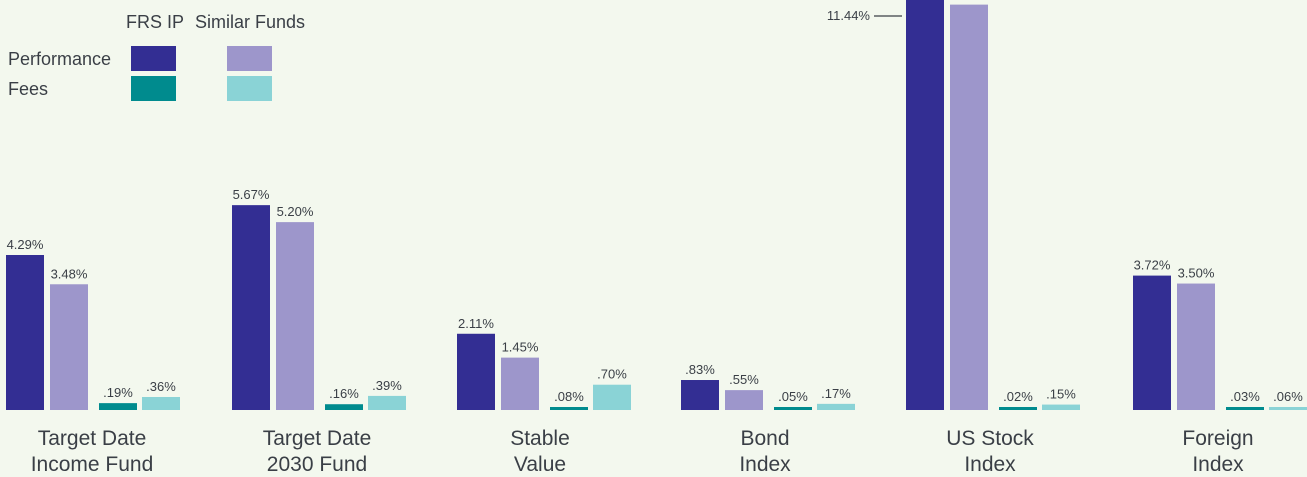 The image size is (1307, 477). What do you see at coordinates (540, 438) in the screenshot?
I see `category-label-2-0: Stable` at bounding box center [540, 438].